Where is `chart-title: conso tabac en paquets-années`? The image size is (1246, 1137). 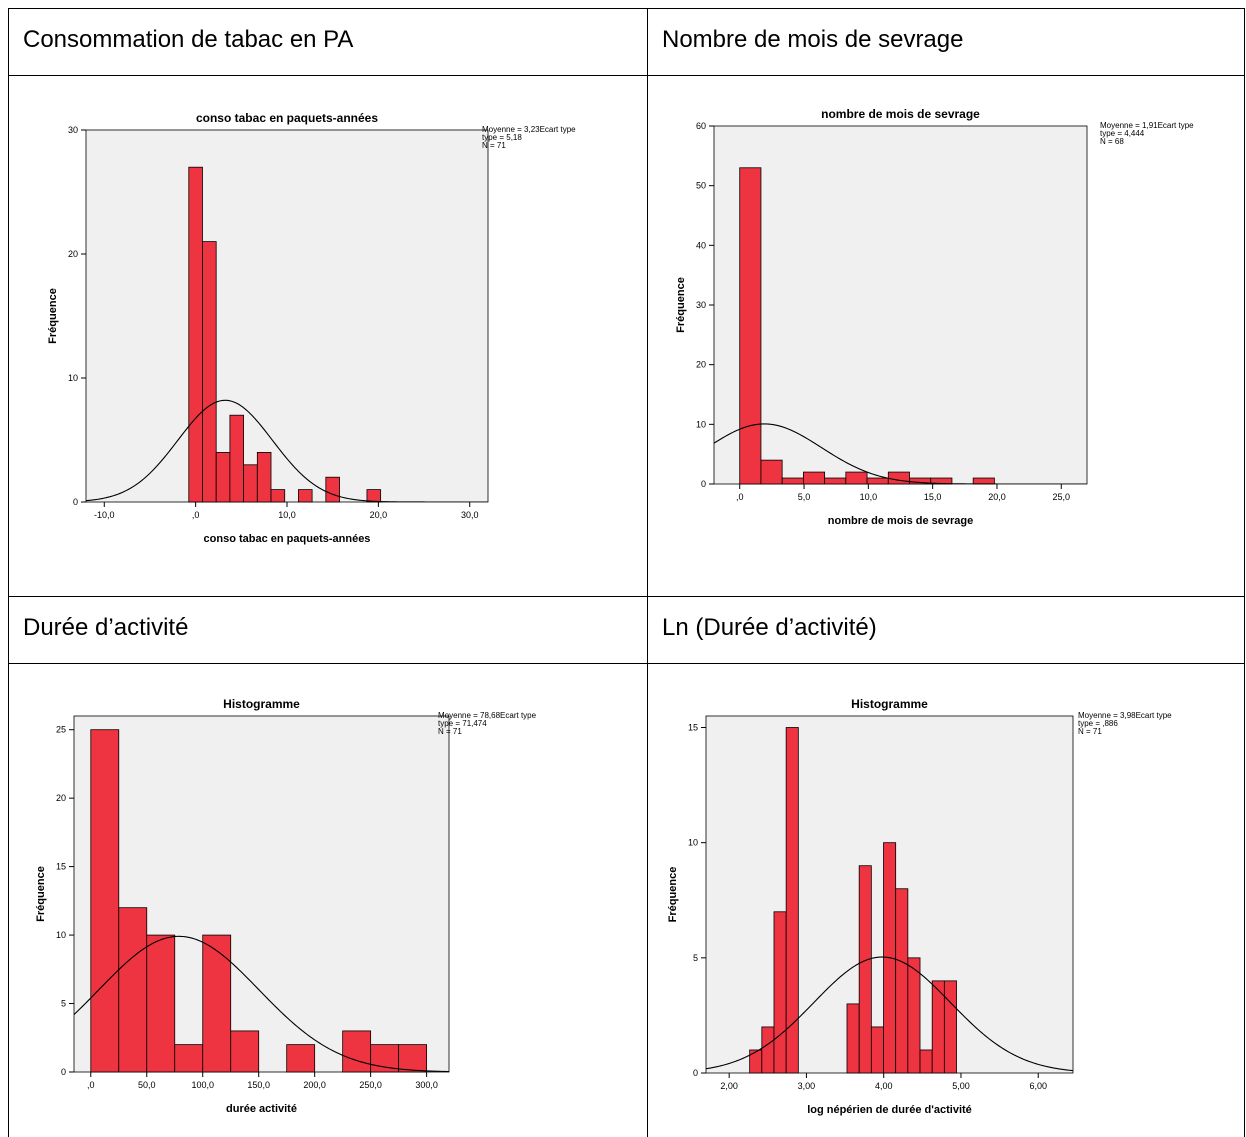 chart-title: conso tabac en paquets-années is located at coordinates (287, 118).